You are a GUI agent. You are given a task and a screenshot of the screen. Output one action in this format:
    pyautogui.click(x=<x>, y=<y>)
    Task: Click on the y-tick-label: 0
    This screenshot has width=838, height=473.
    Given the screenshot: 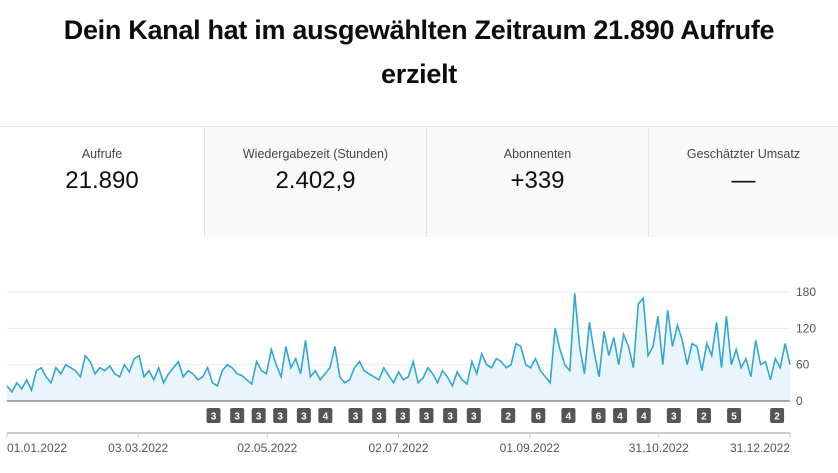 What is the action you would take?
    pyautogui.click(x=799, y=401)
    